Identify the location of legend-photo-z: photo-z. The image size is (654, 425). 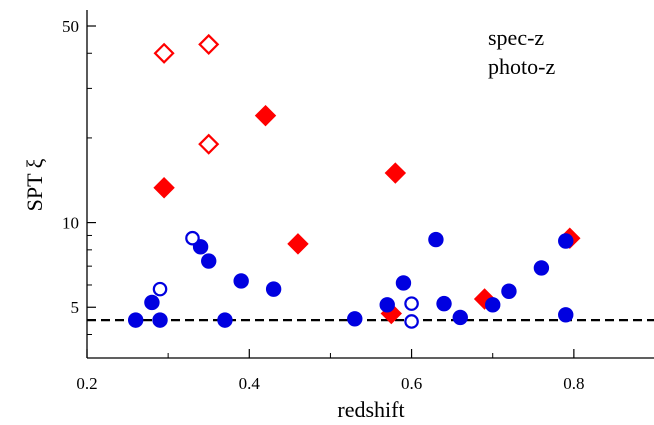
(521, 66).